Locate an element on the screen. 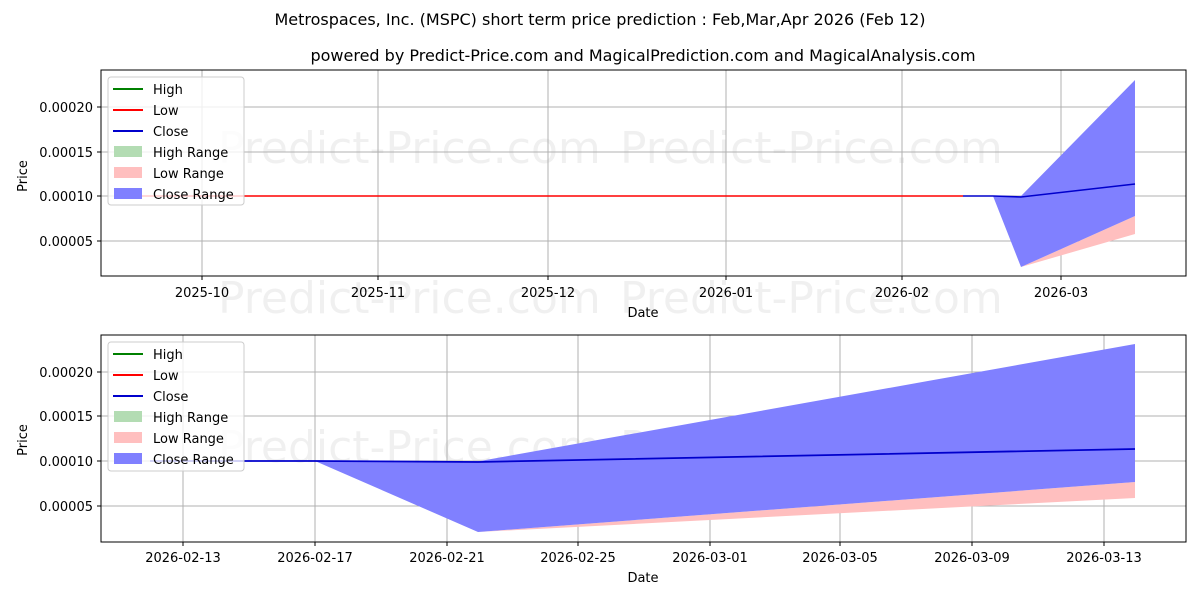  x-tick-label: 2026-02-21 is located at coordinates (447, 558).